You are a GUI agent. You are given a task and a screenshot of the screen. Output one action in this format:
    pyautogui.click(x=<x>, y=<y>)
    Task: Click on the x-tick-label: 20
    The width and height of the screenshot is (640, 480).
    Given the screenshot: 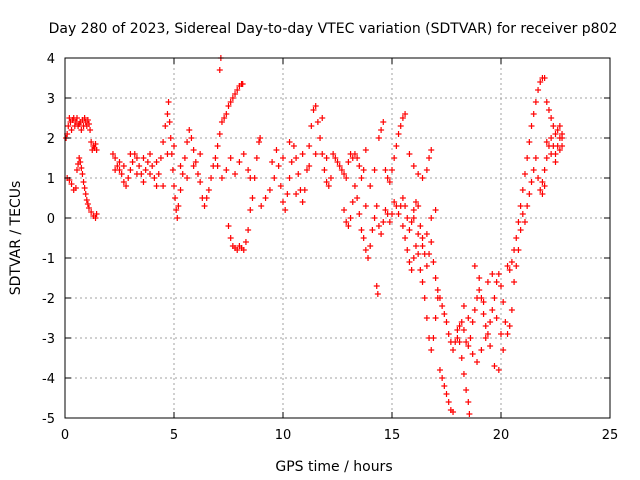 What is the action you would take?
    pyautogui.click(x=501, y=435)
    